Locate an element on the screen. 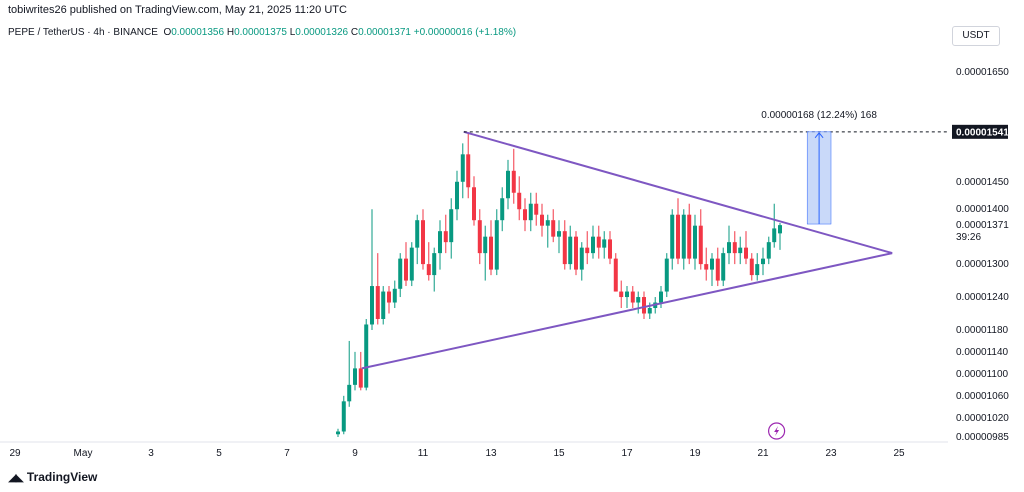 The width and height of the screenshot is (1024, 492). x-tick-label: 21 is located at coordinates (763, 453).